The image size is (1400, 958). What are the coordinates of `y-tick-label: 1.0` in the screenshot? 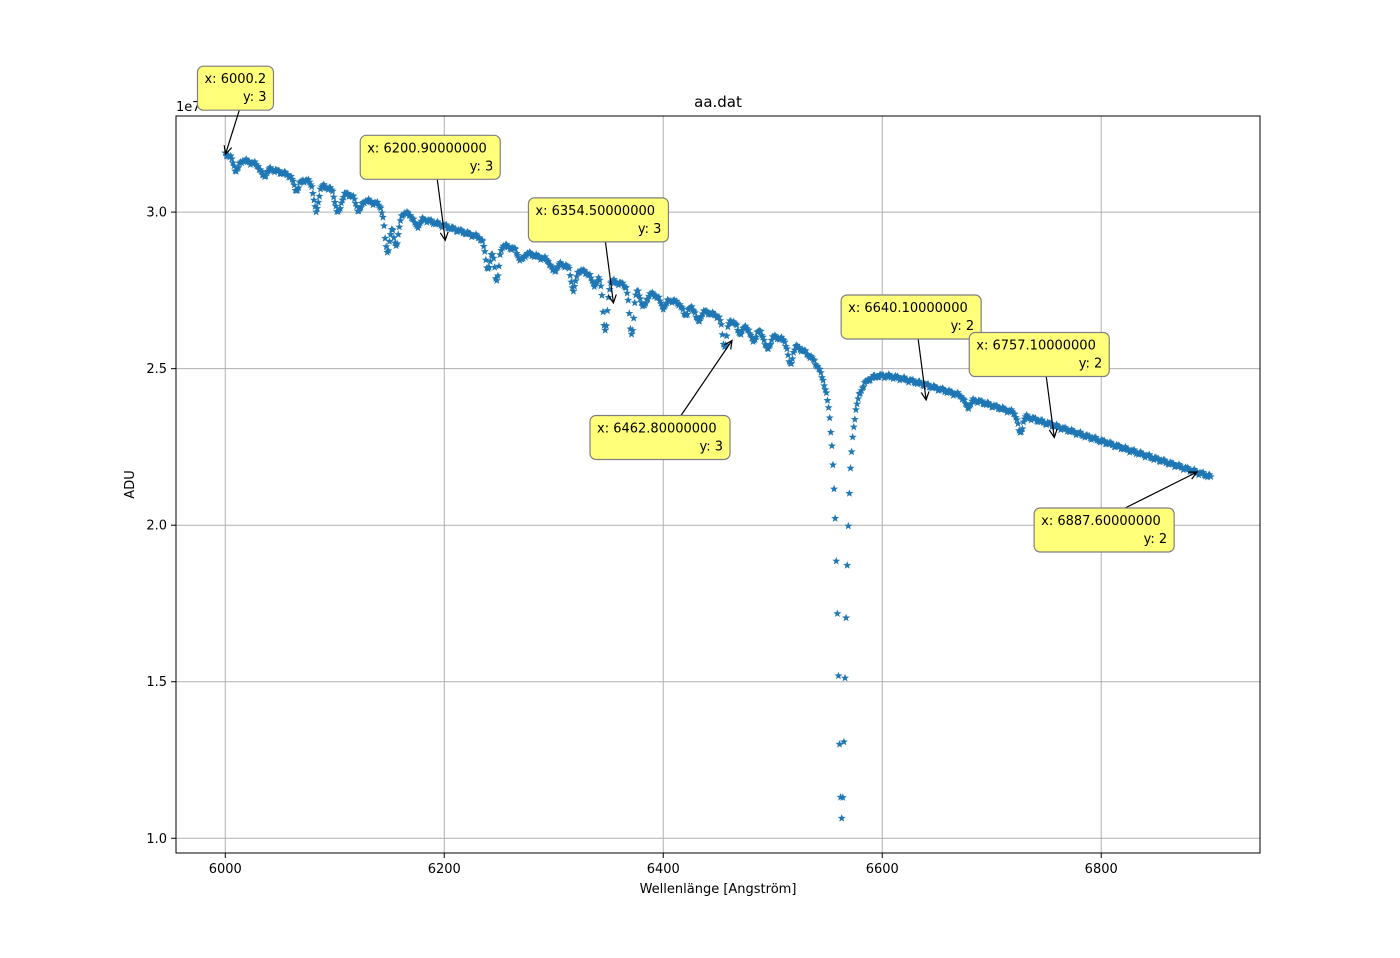 It's located at (156, 839).